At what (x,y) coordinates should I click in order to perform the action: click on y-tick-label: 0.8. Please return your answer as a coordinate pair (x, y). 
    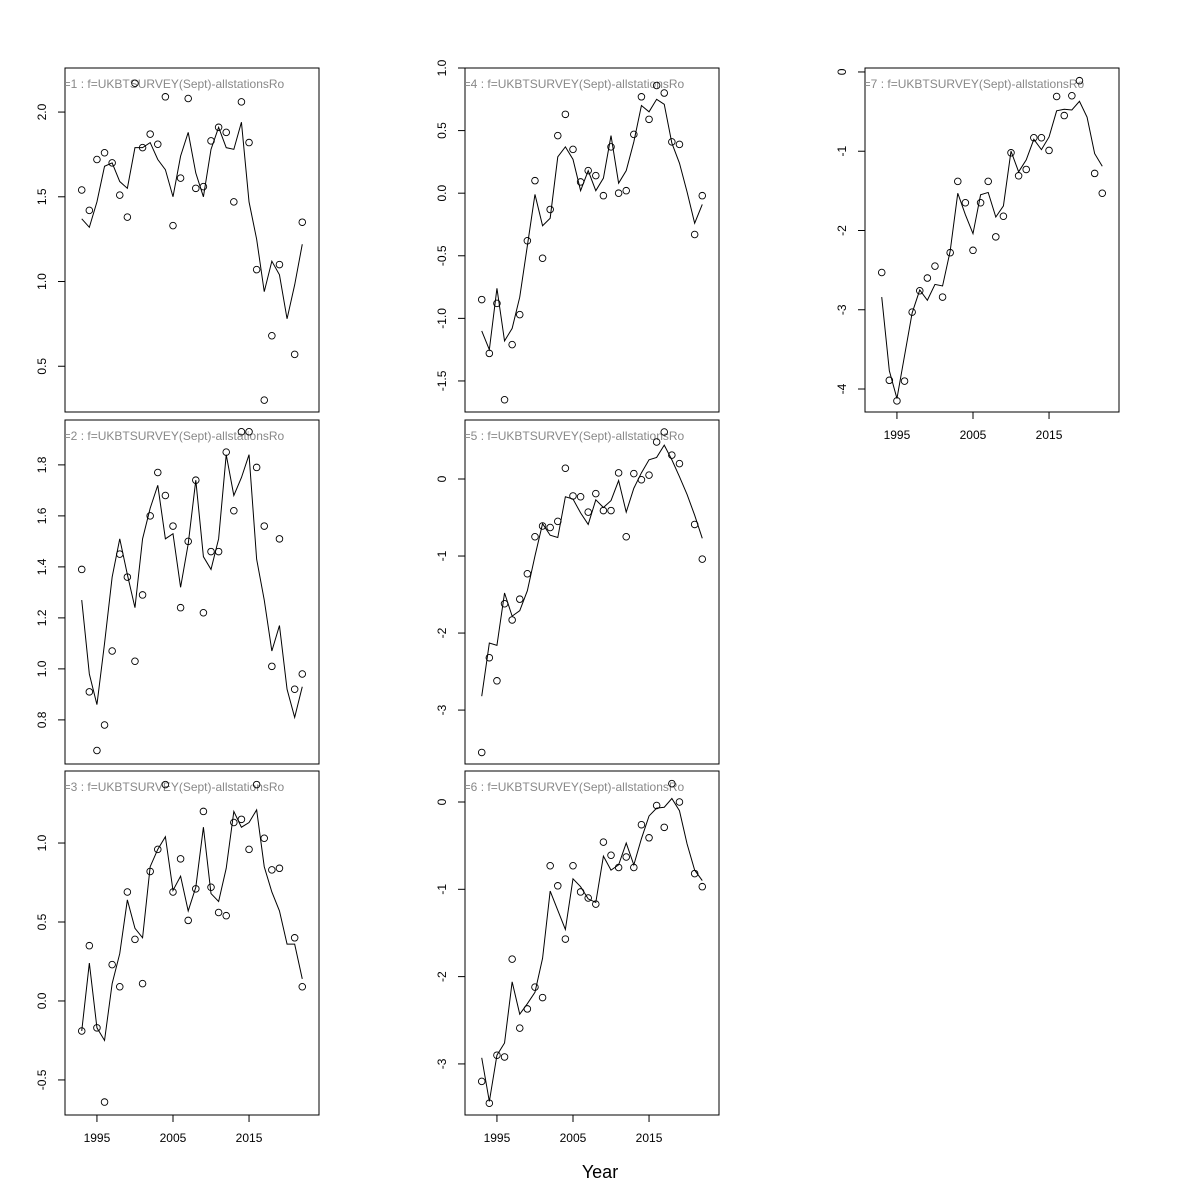
    Looking at the image, I should click on (42, 719).